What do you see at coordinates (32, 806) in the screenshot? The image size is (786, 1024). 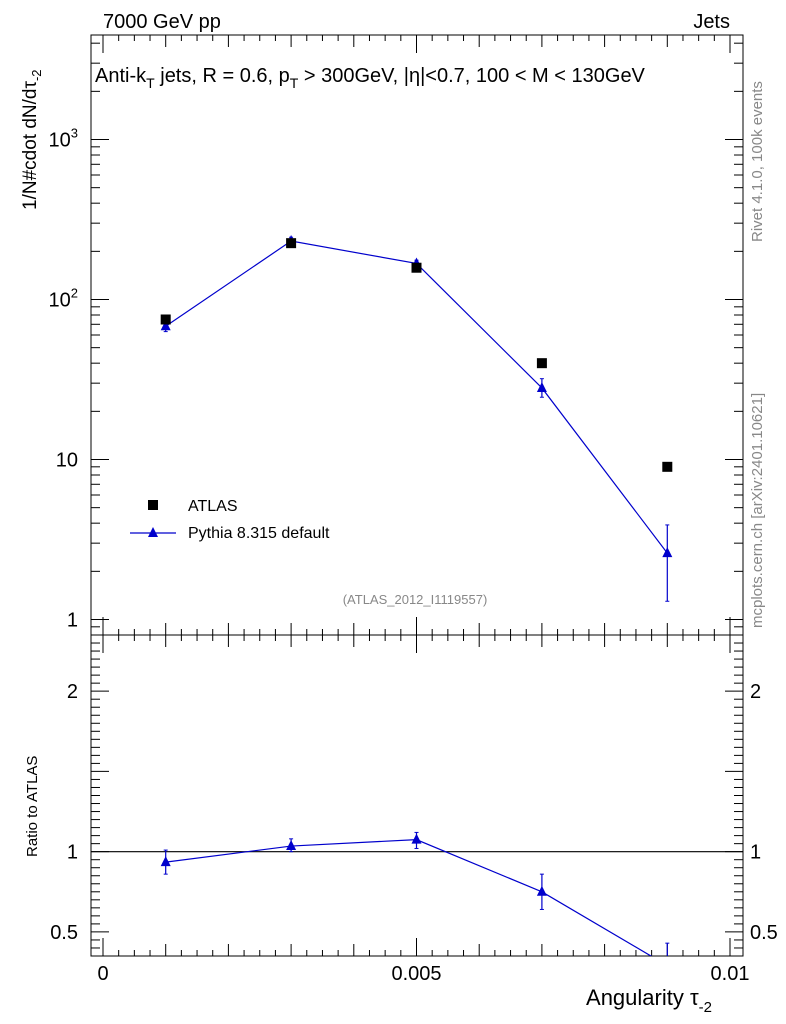 I see `ylabel-ratio: Ratio to ATLAS` at bounding box center [32, 806].